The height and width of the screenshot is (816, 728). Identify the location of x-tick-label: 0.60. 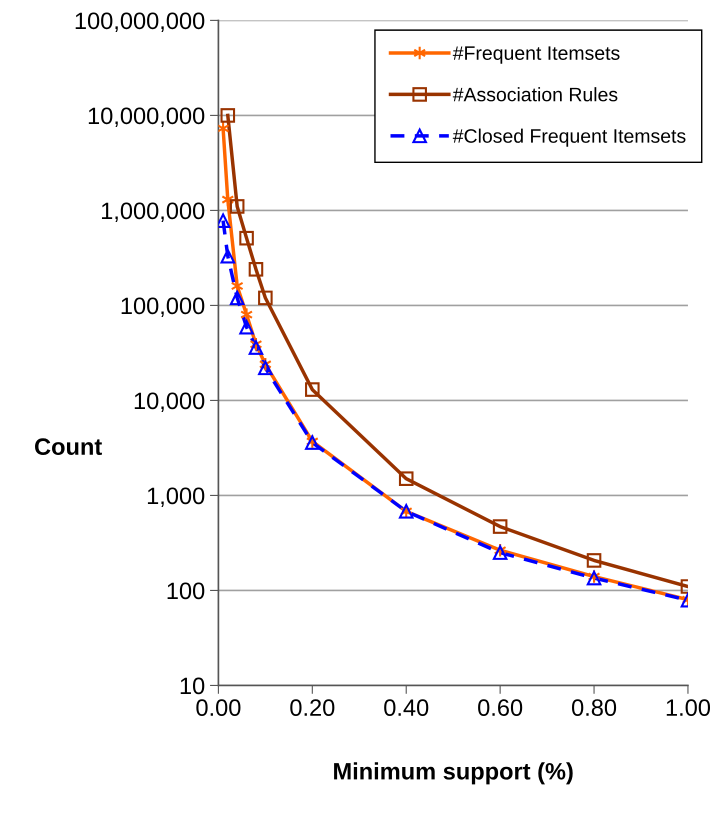
(500, 707).